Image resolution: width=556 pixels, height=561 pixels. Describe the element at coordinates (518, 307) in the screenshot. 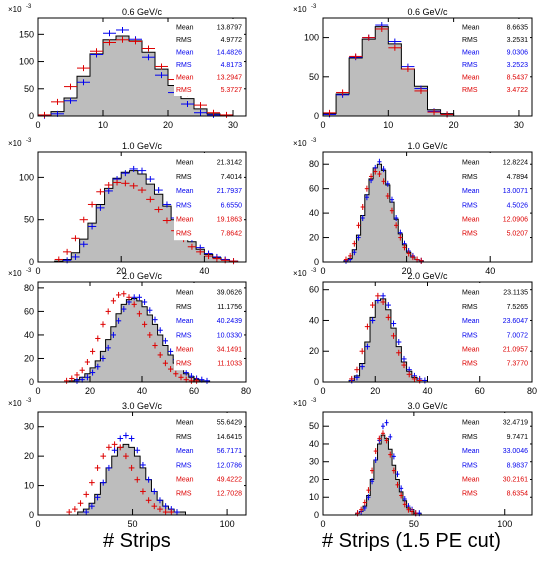

I see `stat-value: 7.5265` at that location.